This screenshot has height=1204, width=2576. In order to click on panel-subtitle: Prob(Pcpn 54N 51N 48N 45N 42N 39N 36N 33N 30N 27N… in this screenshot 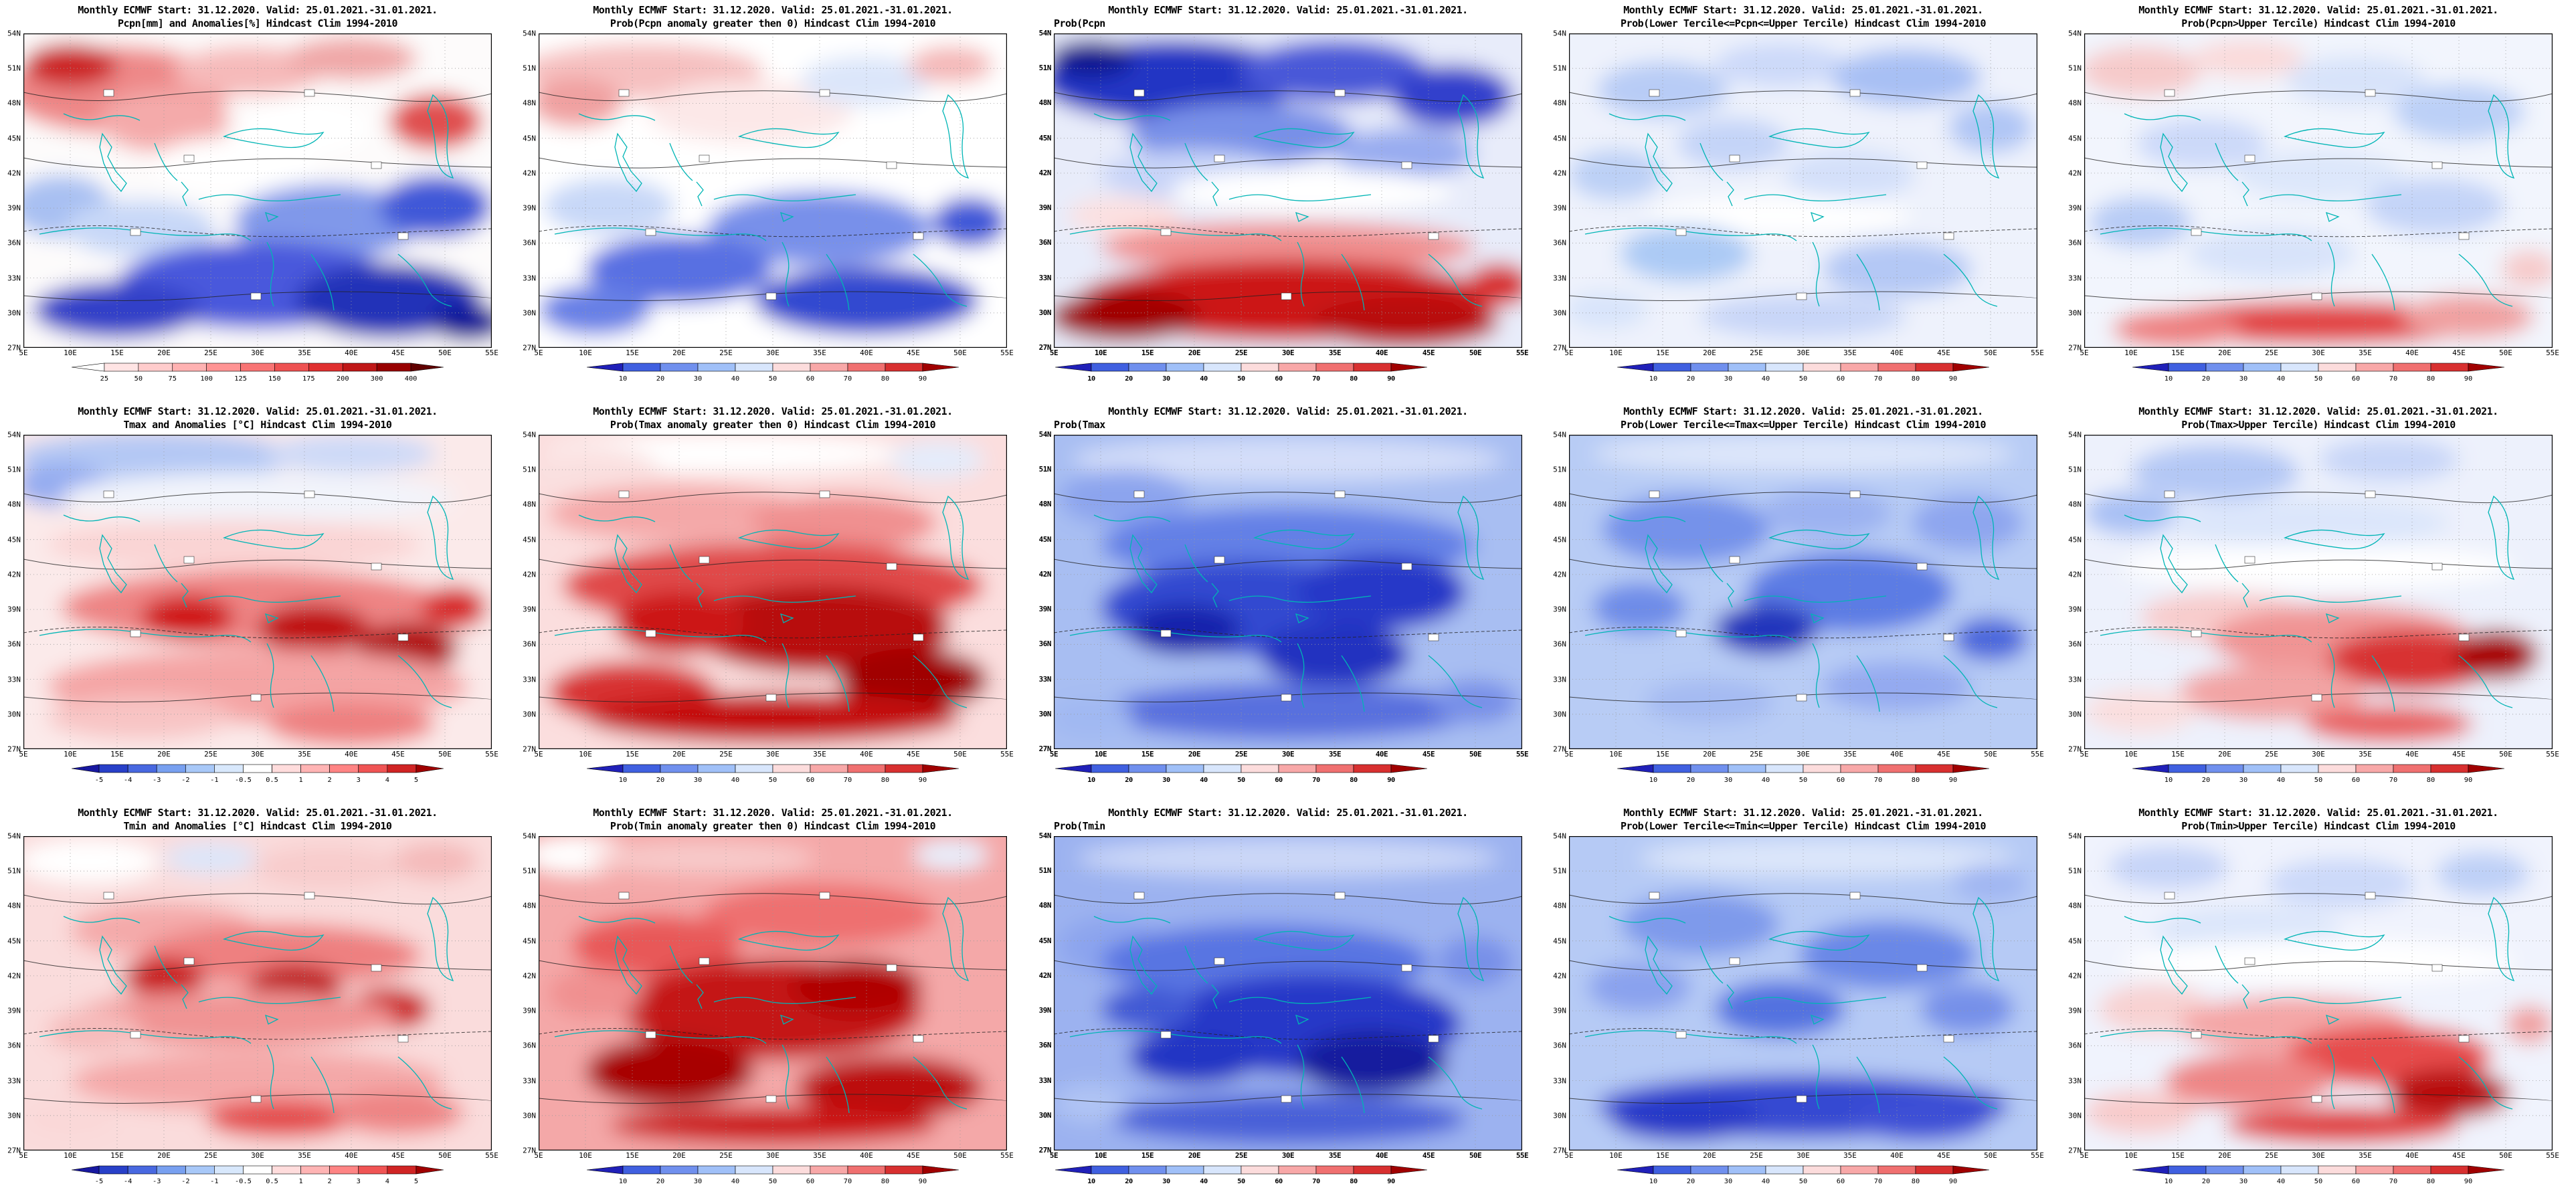, I will do `click(1284, 203)`.